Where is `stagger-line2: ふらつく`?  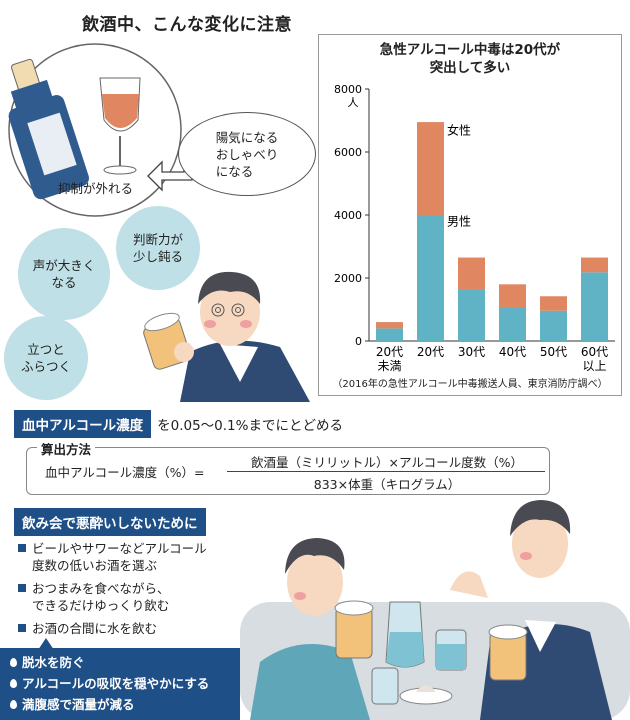 stagger-line2: ふらつく is located at coordinates (45, 366).